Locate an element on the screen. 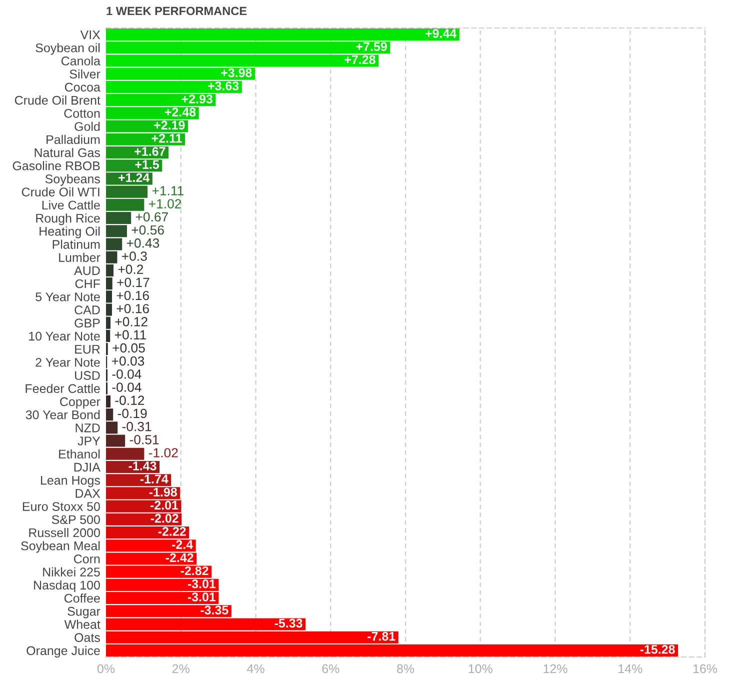  data-label: -2.22 is located at coordinates (172, 531).